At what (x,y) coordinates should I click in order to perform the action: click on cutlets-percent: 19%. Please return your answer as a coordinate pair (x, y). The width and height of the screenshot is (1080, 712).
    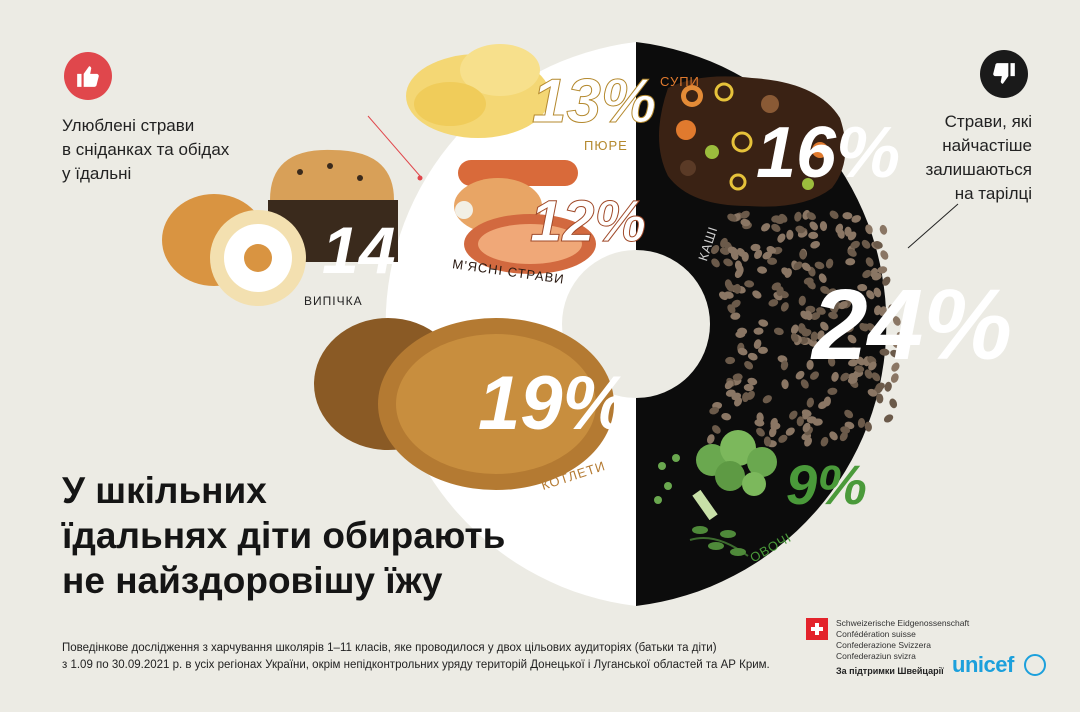
    Looking at the image, I should click on (554, 403).